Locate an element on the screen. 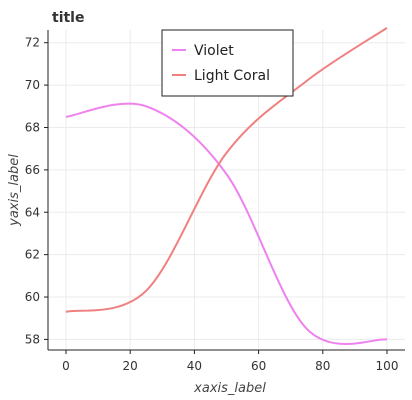 This screenshot has height=400, width=412. x-tick-label: 60 is located at coordinates (258, 366).